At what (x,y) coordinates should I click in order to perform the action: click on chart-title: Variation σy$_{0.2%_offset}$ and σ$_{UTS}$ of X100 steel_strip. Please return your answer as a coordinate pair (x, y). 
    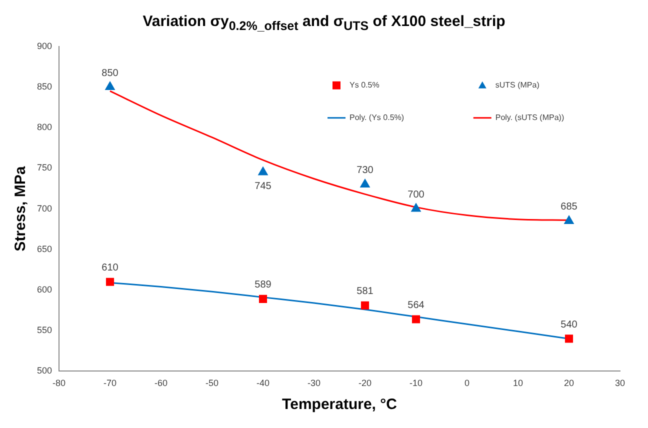
    Looking at the image, I should click on (324, 23).